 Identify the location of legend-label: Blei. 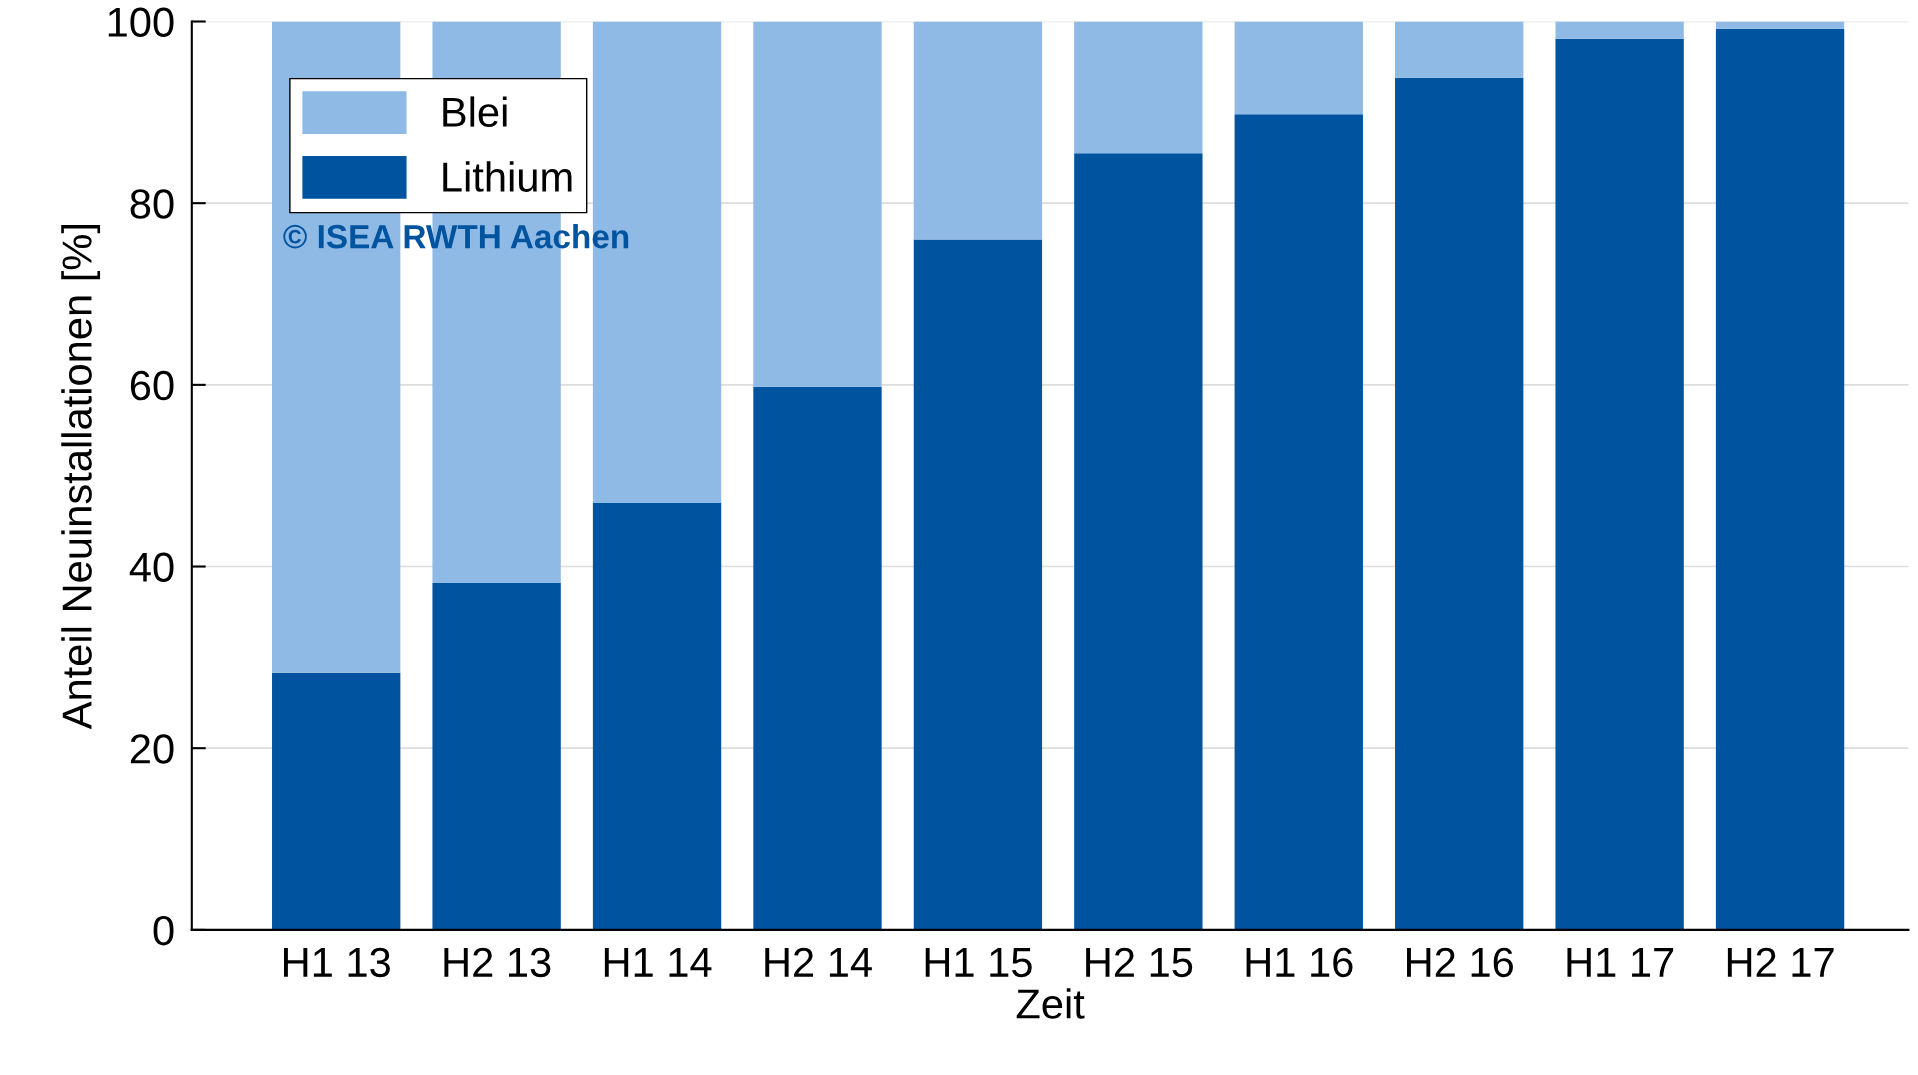
(475, 111).